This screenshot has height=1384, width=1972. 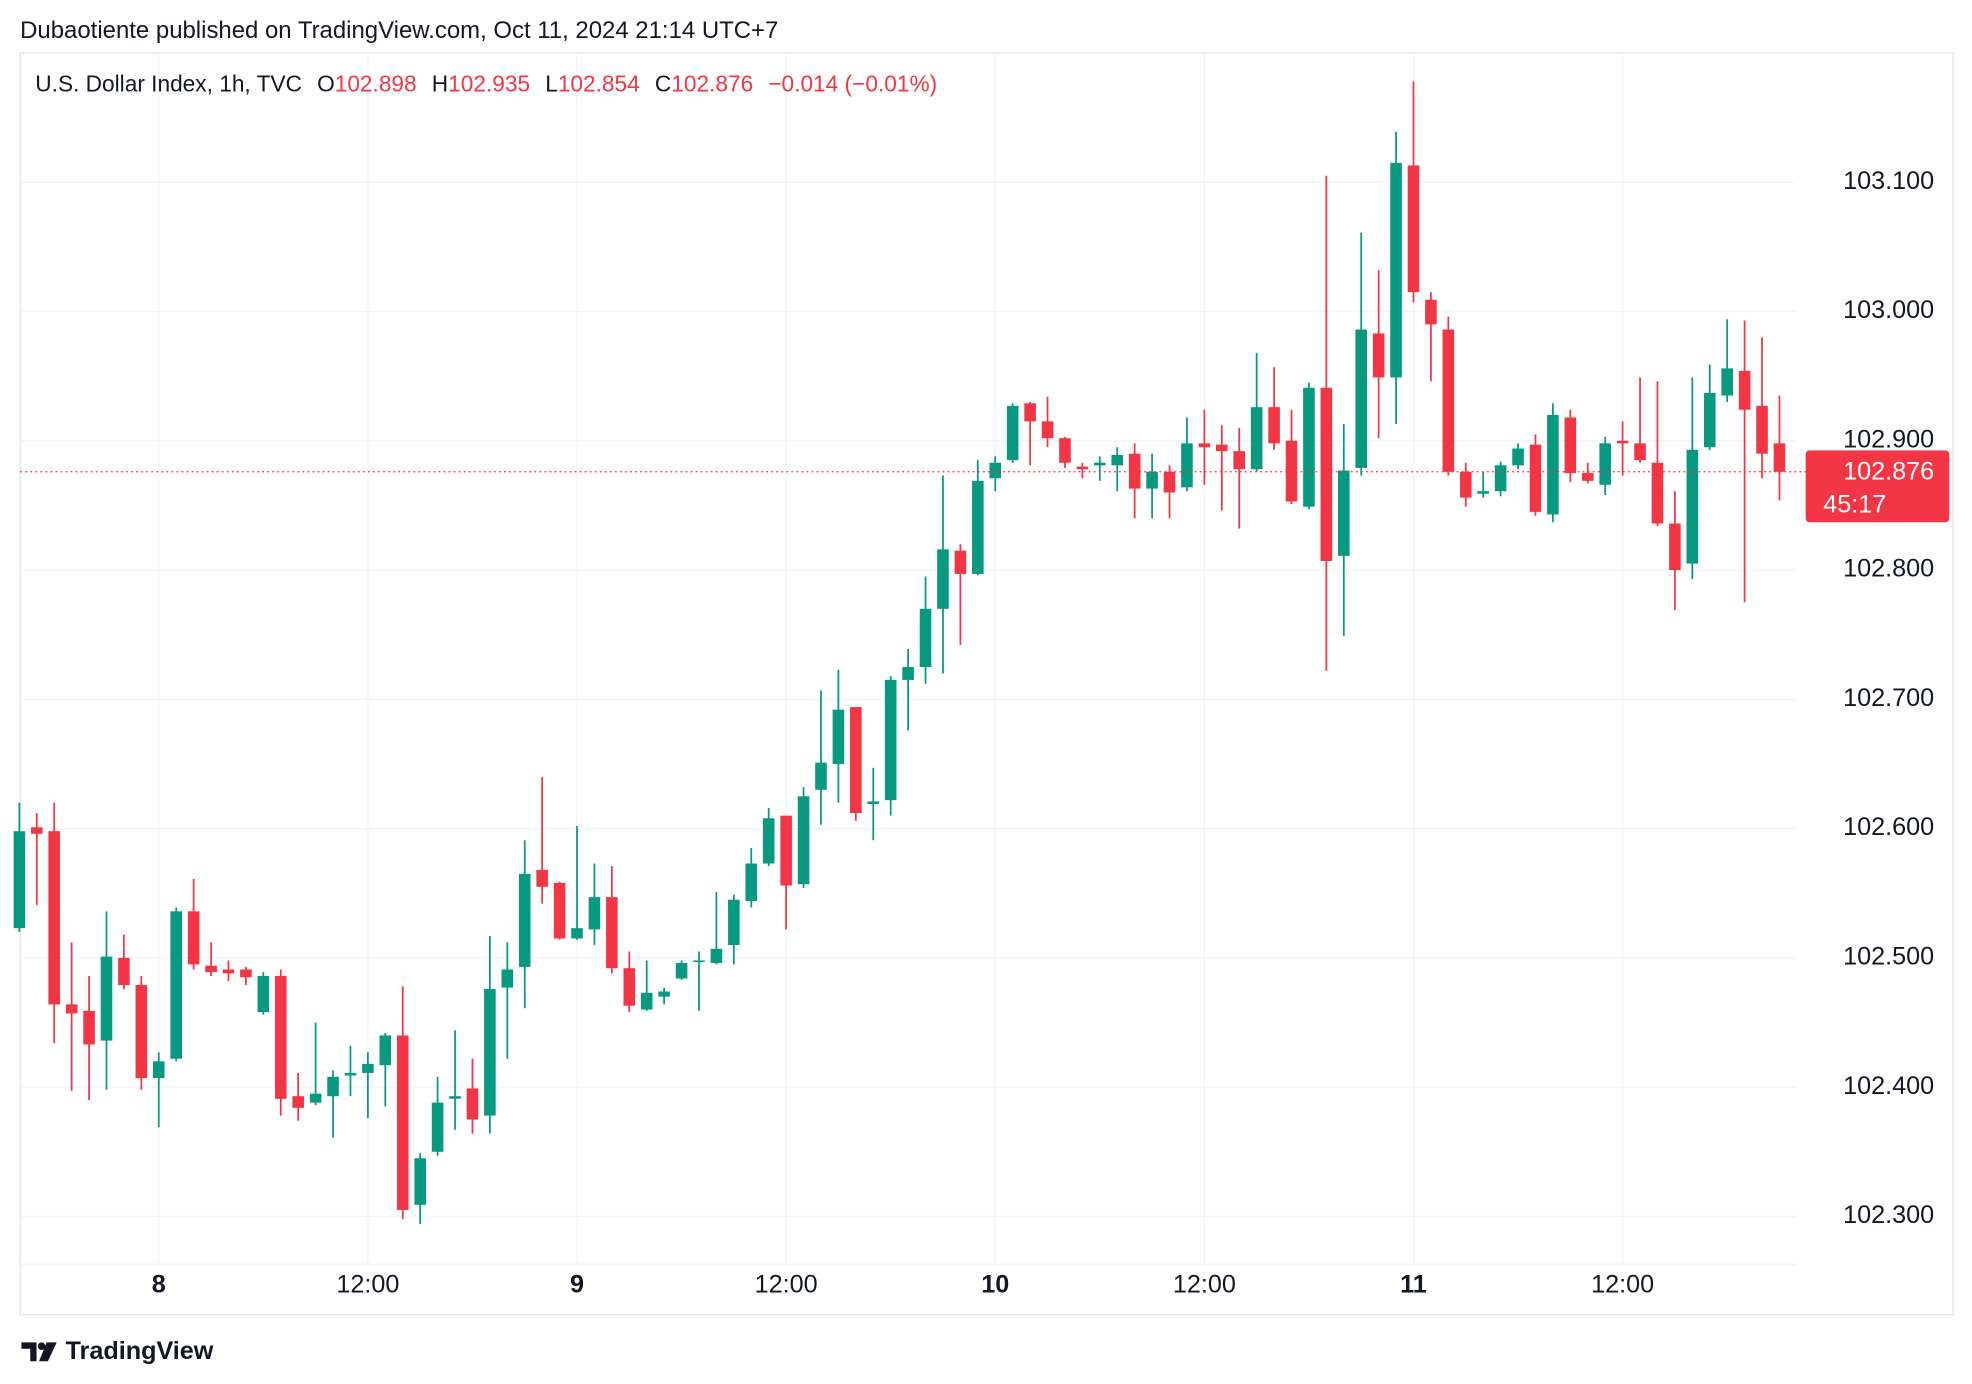 I want to click on x-tick-label: 8, so click(x=159, y=1284).